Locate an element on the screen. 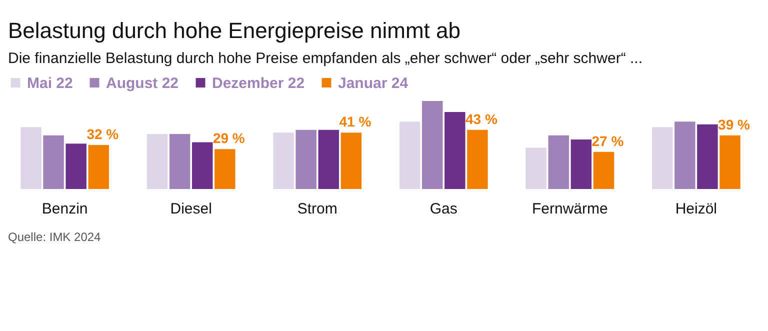  x-tick-label: Fernwärme is located at coordinates (570, 209).